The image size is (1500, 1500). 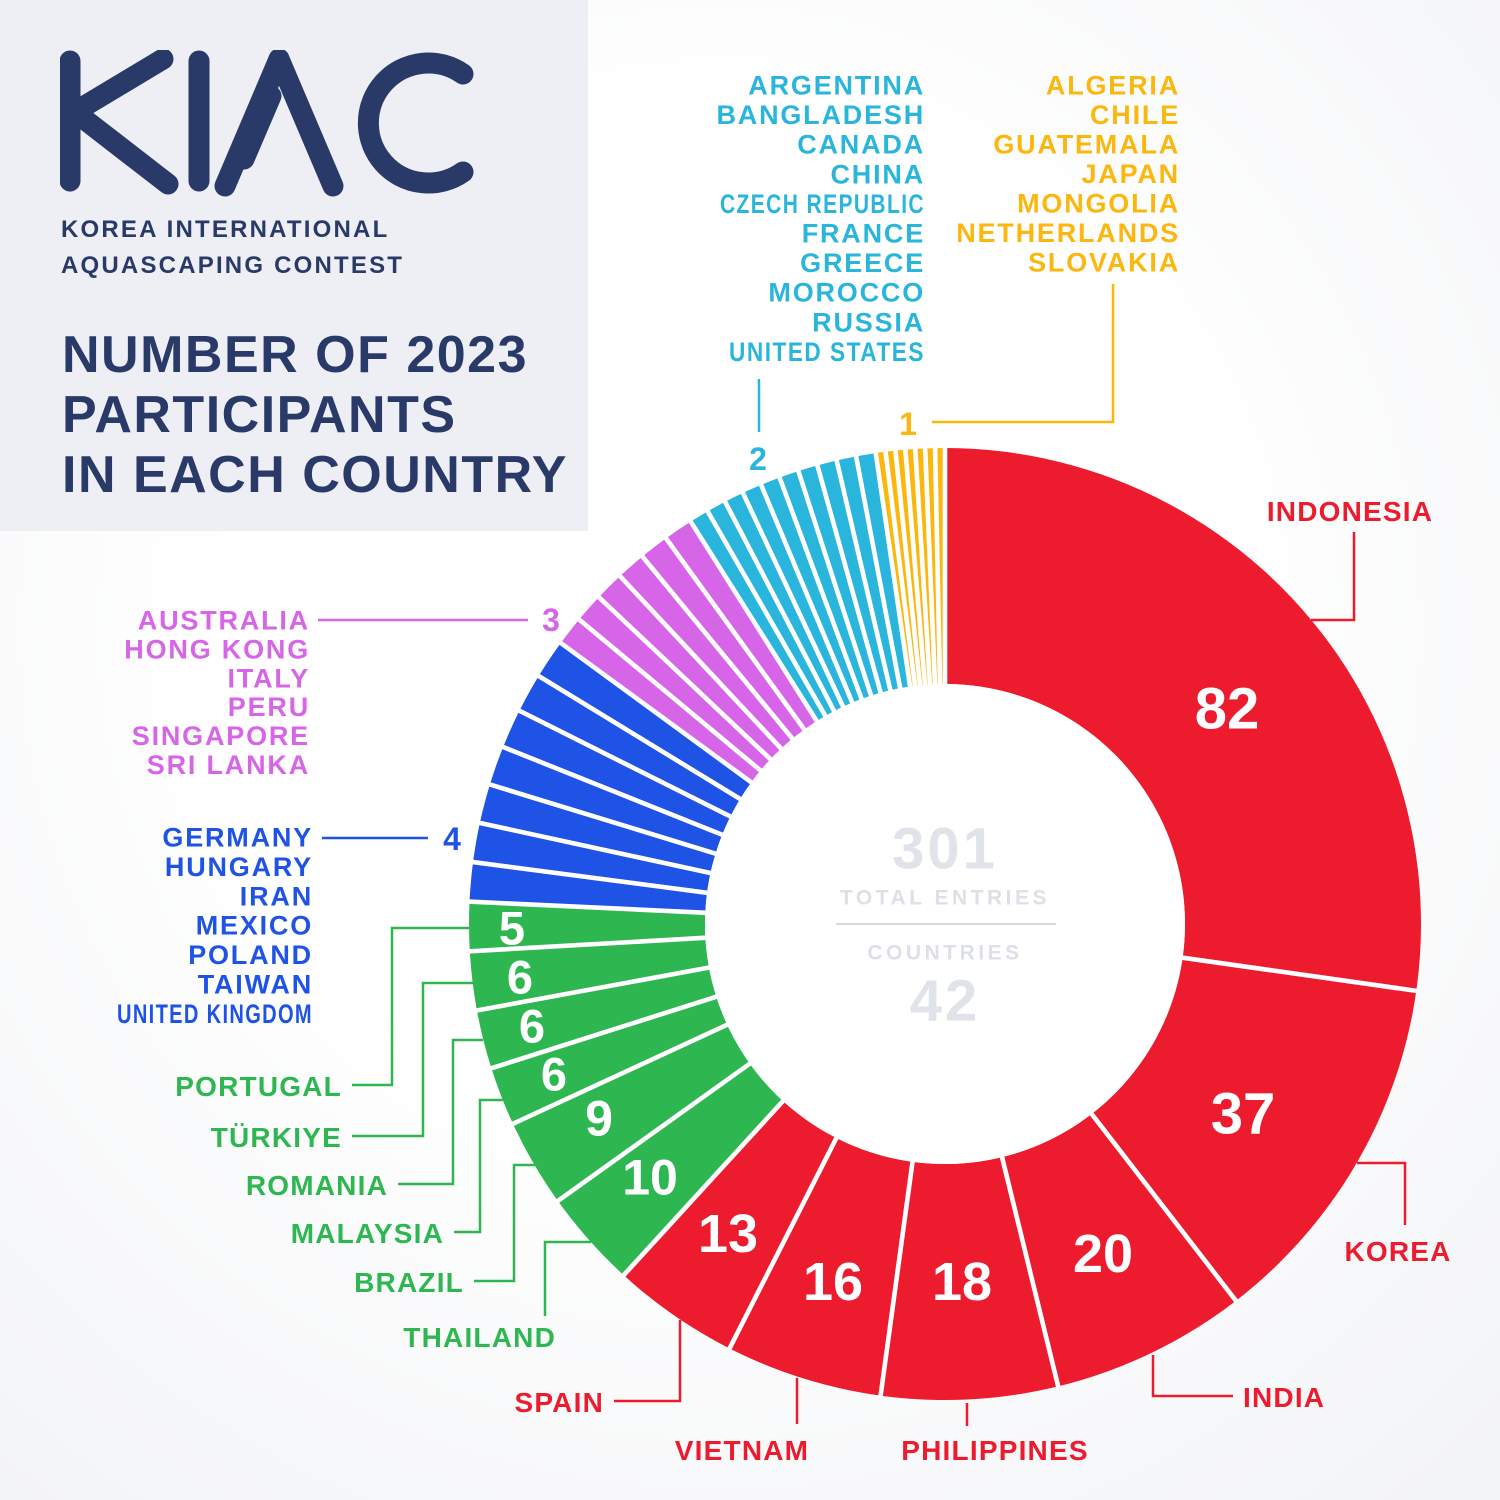 What do you see at coordinates (1023, 354) in the screenshot?
I see `leader-line-group-yellow` at bounding box center [1023, 354].